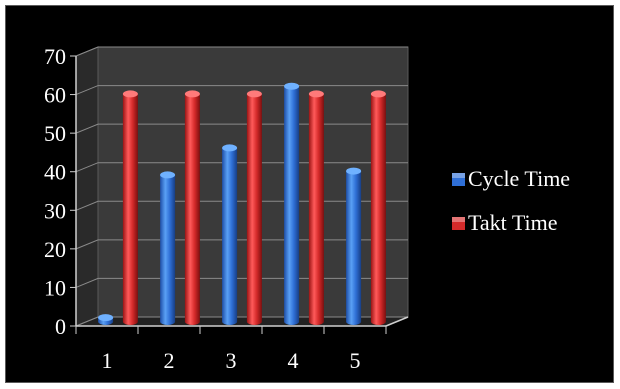  I want to click on legend-label: Takt Time, so click(513, 222).